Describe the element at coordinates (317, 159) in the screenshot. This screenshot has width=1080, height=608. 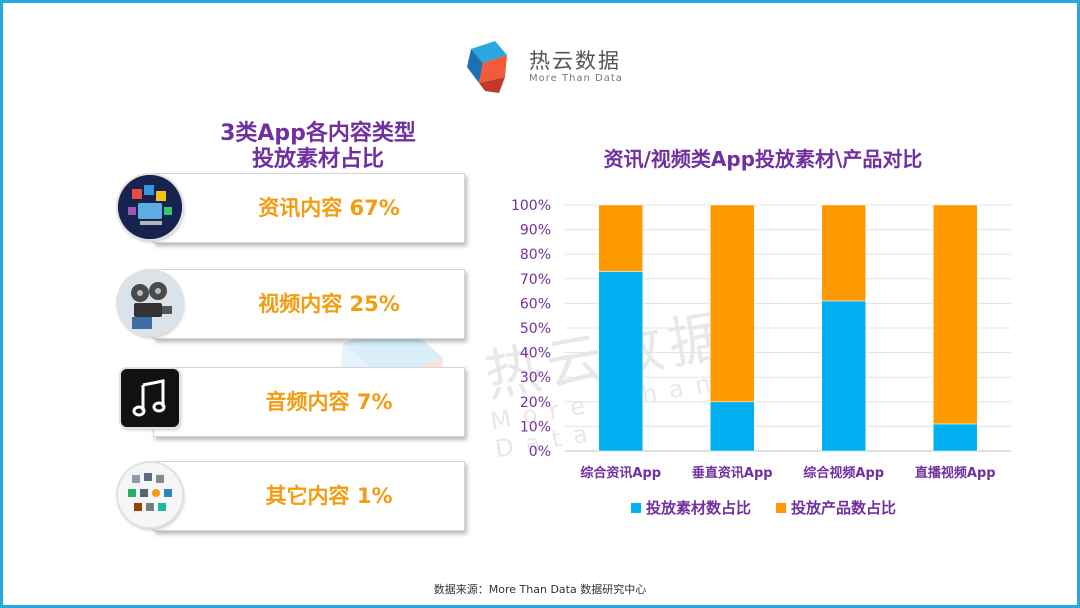
I see `left-title-line2: 投放素材占比` at that location.